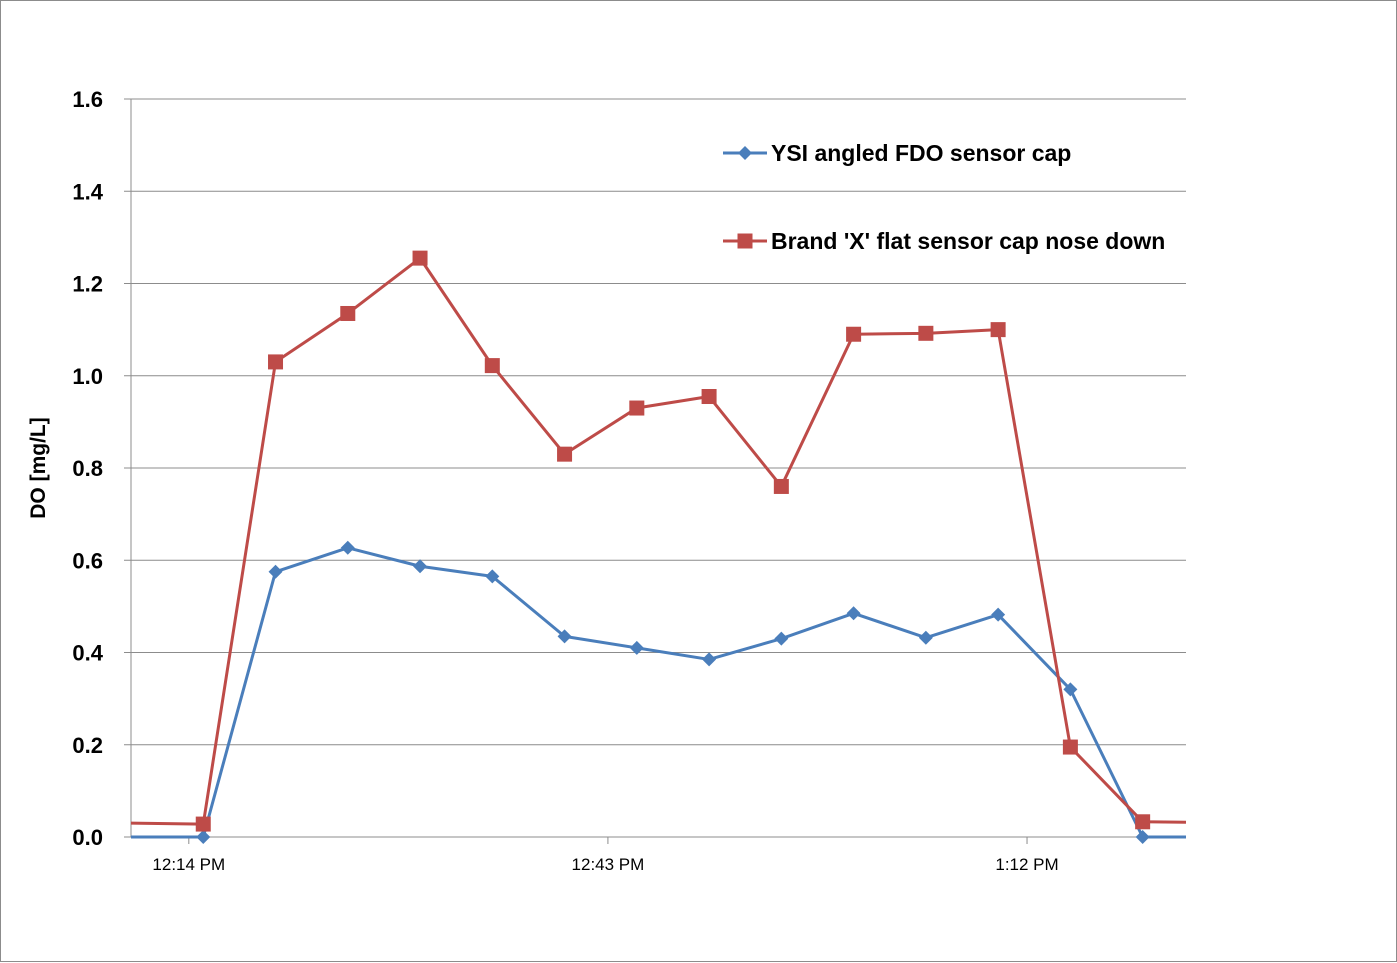  What do you see at coordinates (188, 864) in the screenshot?
I see `x-tick-label: 12:14 PM` at bounding box center [188, 864].